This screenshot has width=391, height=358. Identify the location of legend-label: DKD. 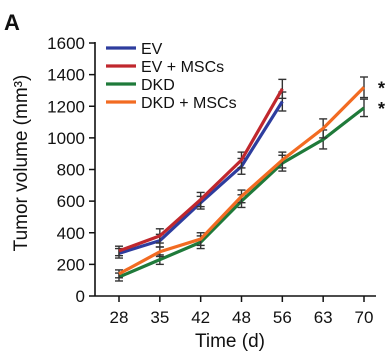
(158, 85).